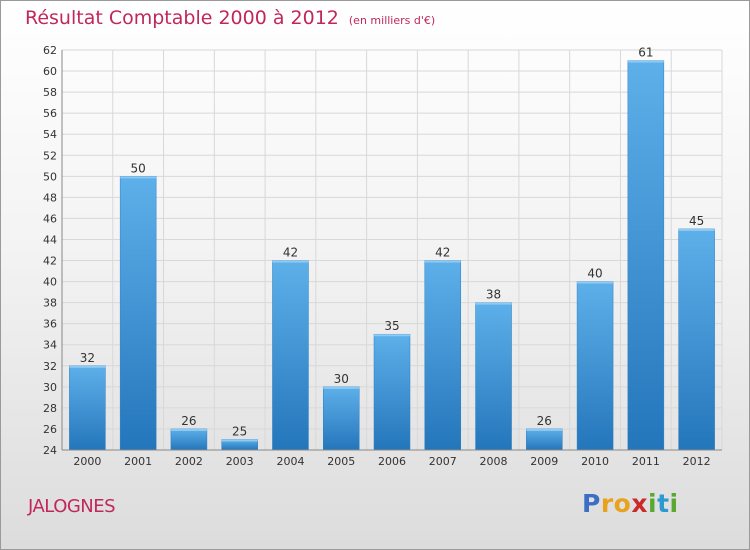 This screenshot has height=550, width=750. I want to click on y-tick-label: 26, so click(50, 429).